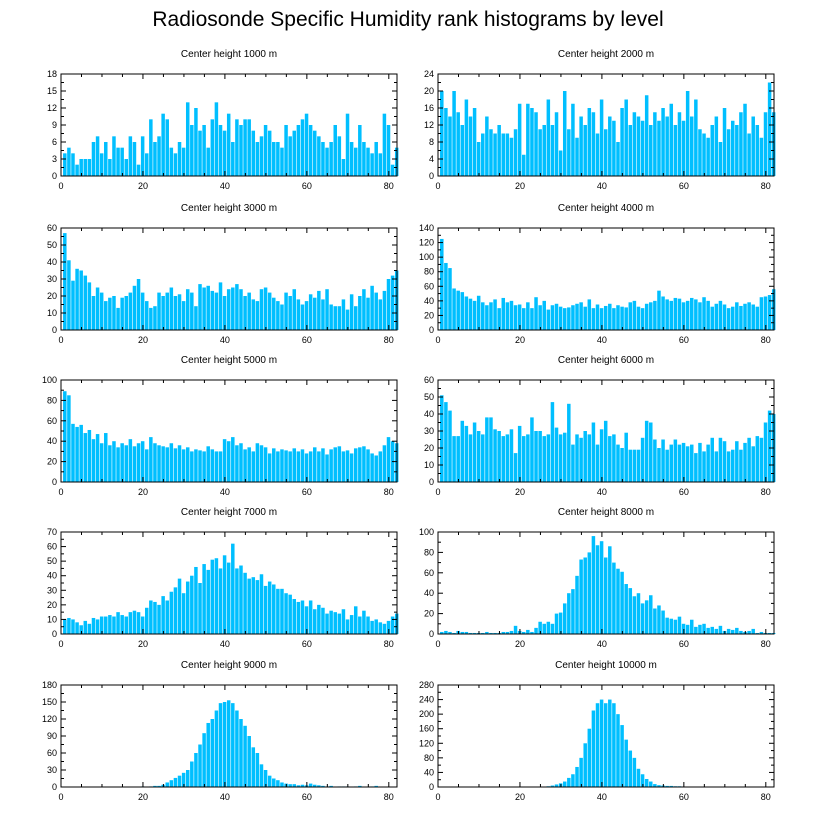 The height and width of the screenshot is (824, 816). I want to click on panel-title: Center height 3000 m, so click(229, 208).